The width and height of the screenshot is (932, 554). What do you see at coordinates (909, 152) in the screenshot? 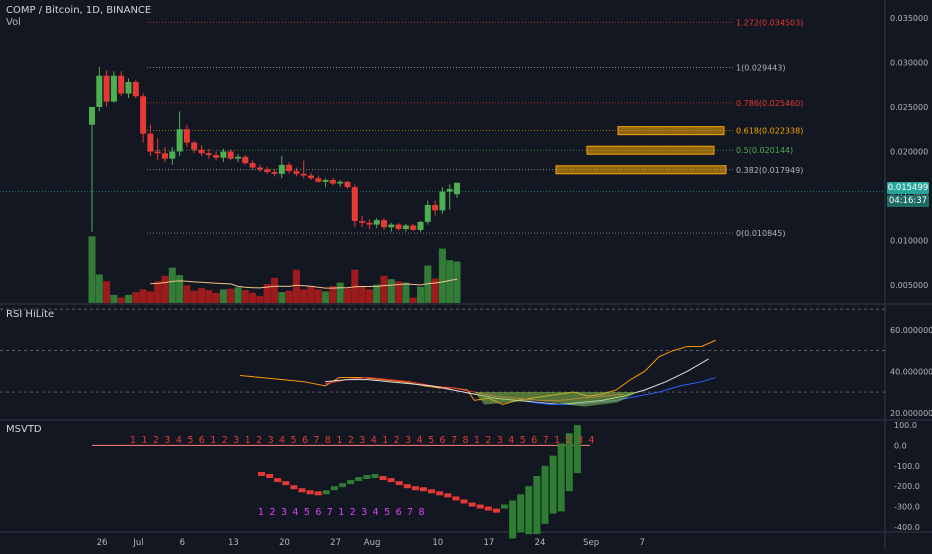
I see `price-tick-label: 0.020000` at bounding box center [909, 152].